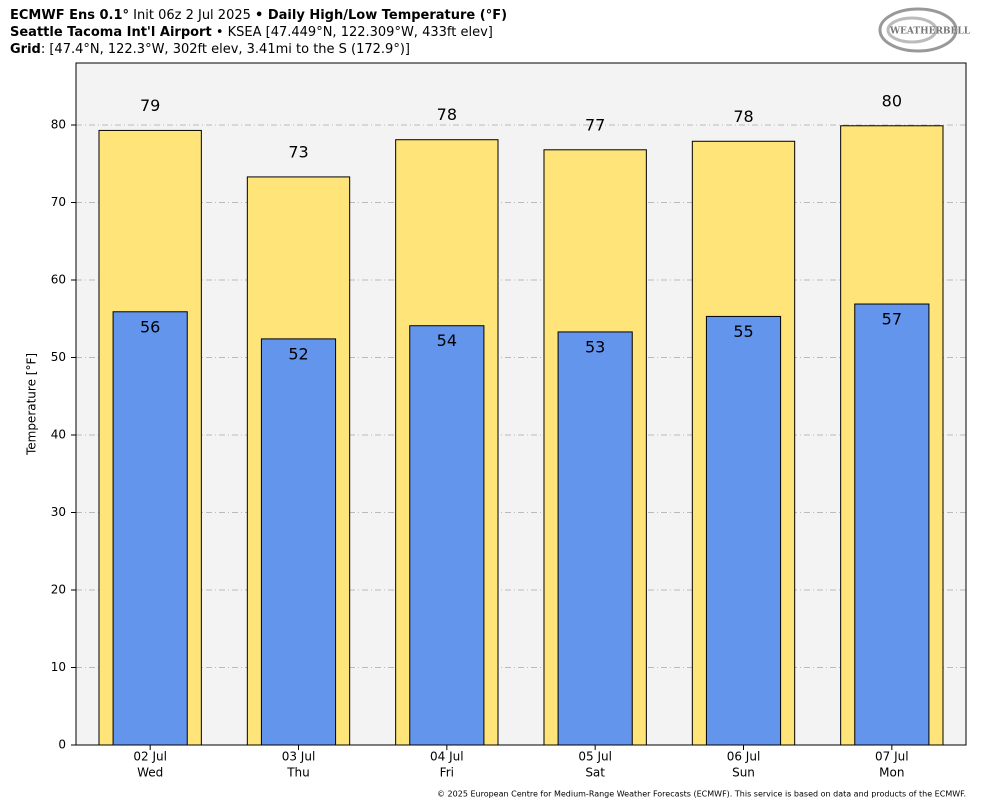 The height and width of the screenshot is (808, 984). What do you see at coordinates (595, 773) in the screenshot?
I see `x-tick-sublabel: Sat` at bounding box center [595, 773].